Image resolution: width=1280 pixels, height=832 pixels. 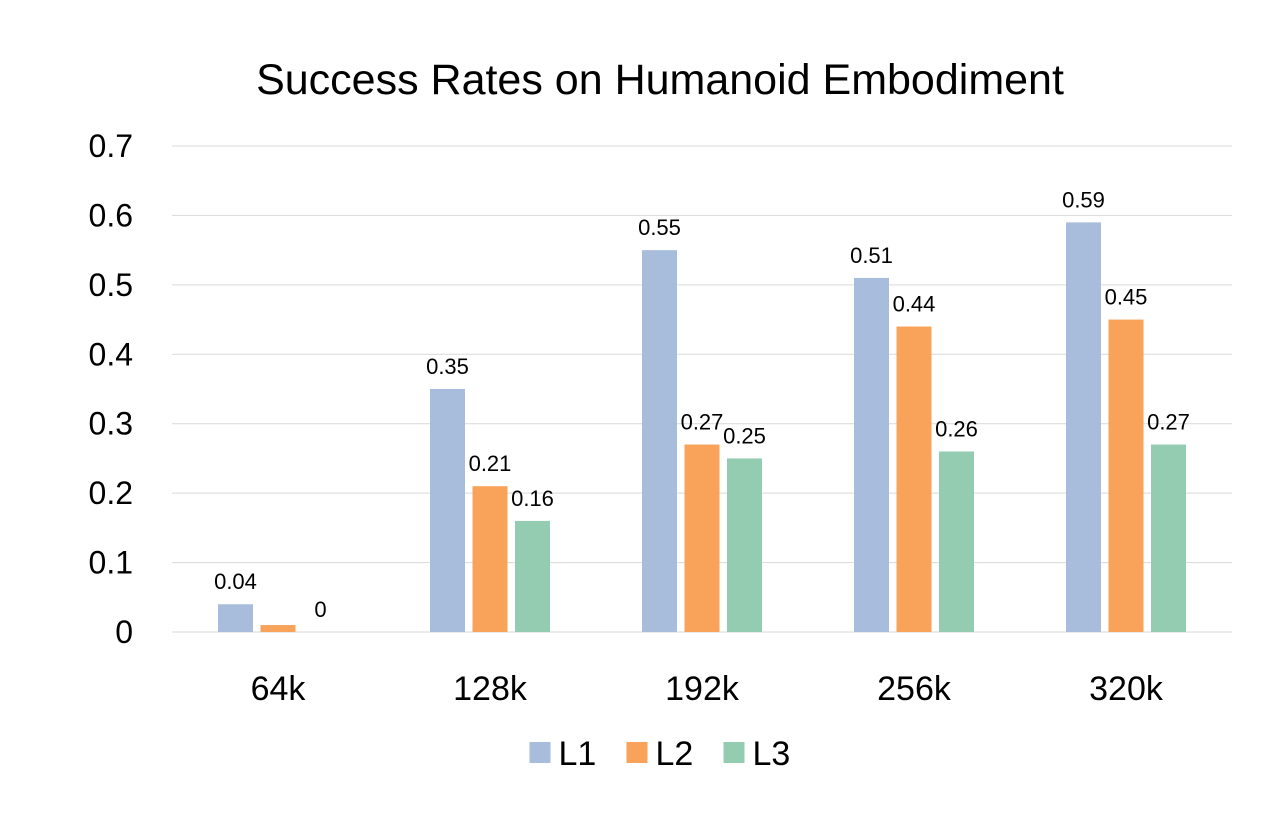 What do you see at coordinates (490, 559) in the screenshot?
I see `bar-l2-128k` at bounding box center [490, 559].